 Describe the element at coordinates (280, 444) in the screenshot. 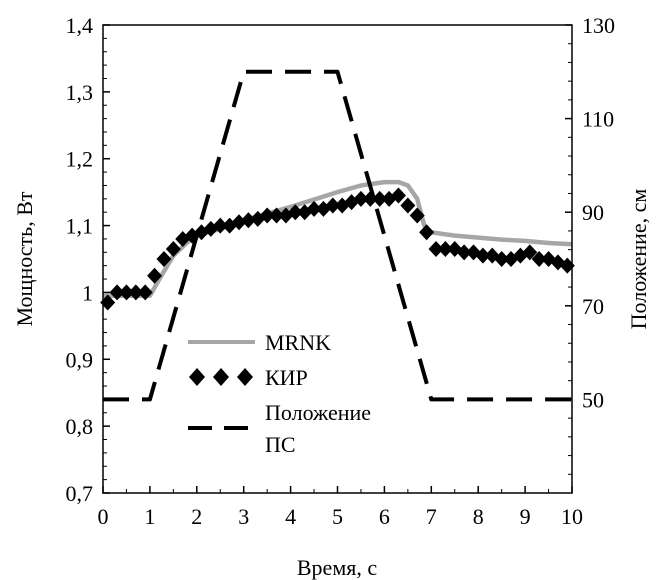

I see `legend-position-label-line2: ПС` at that location.